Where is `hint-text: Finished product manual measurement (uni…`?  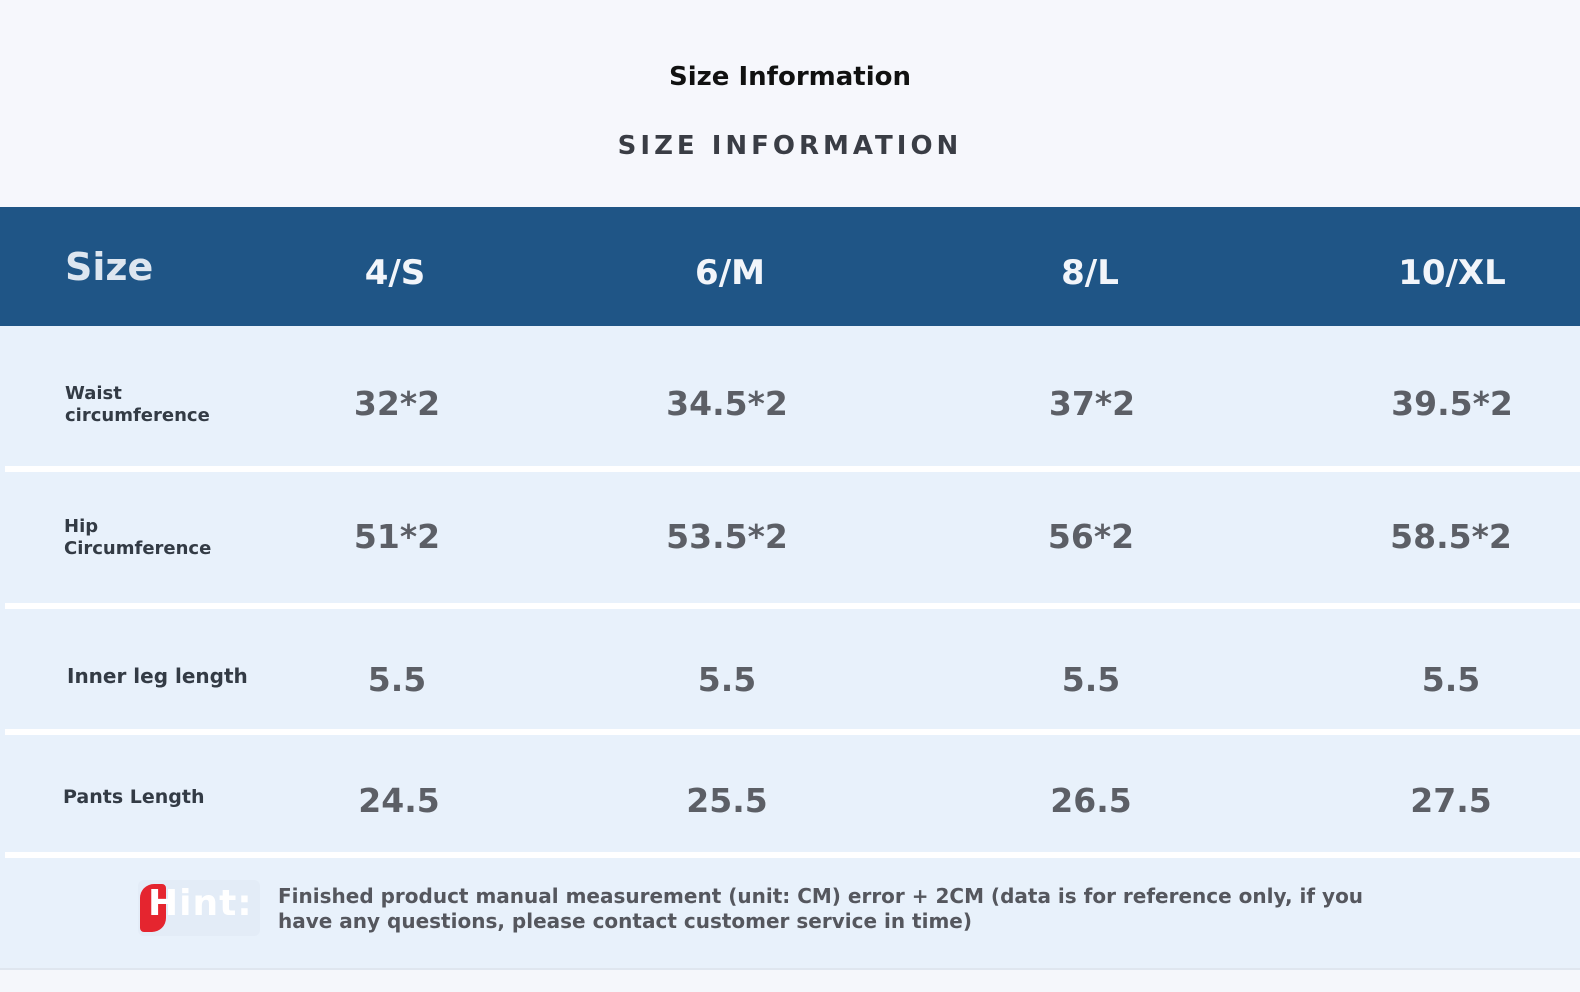 hint-text: Finished product manual measurement (uni… is located at coordinates (821, 908).